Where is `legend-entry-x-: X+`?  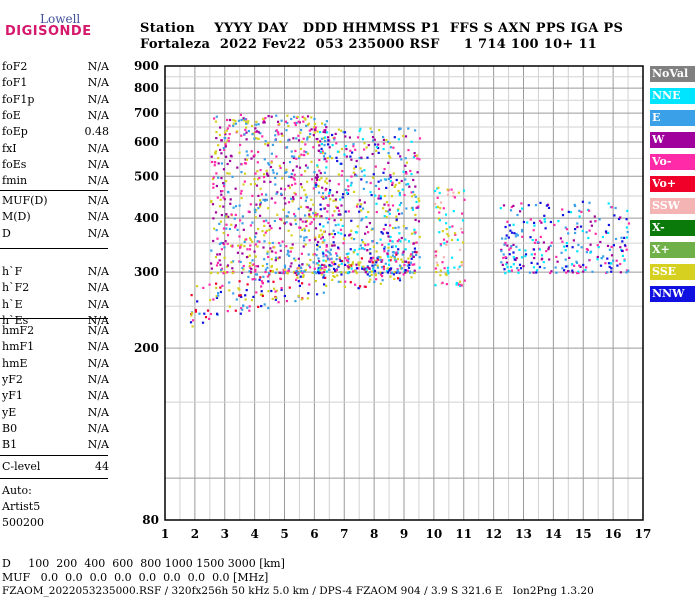
legend-entry-x-: X+ is located at coordinates (672, 250).